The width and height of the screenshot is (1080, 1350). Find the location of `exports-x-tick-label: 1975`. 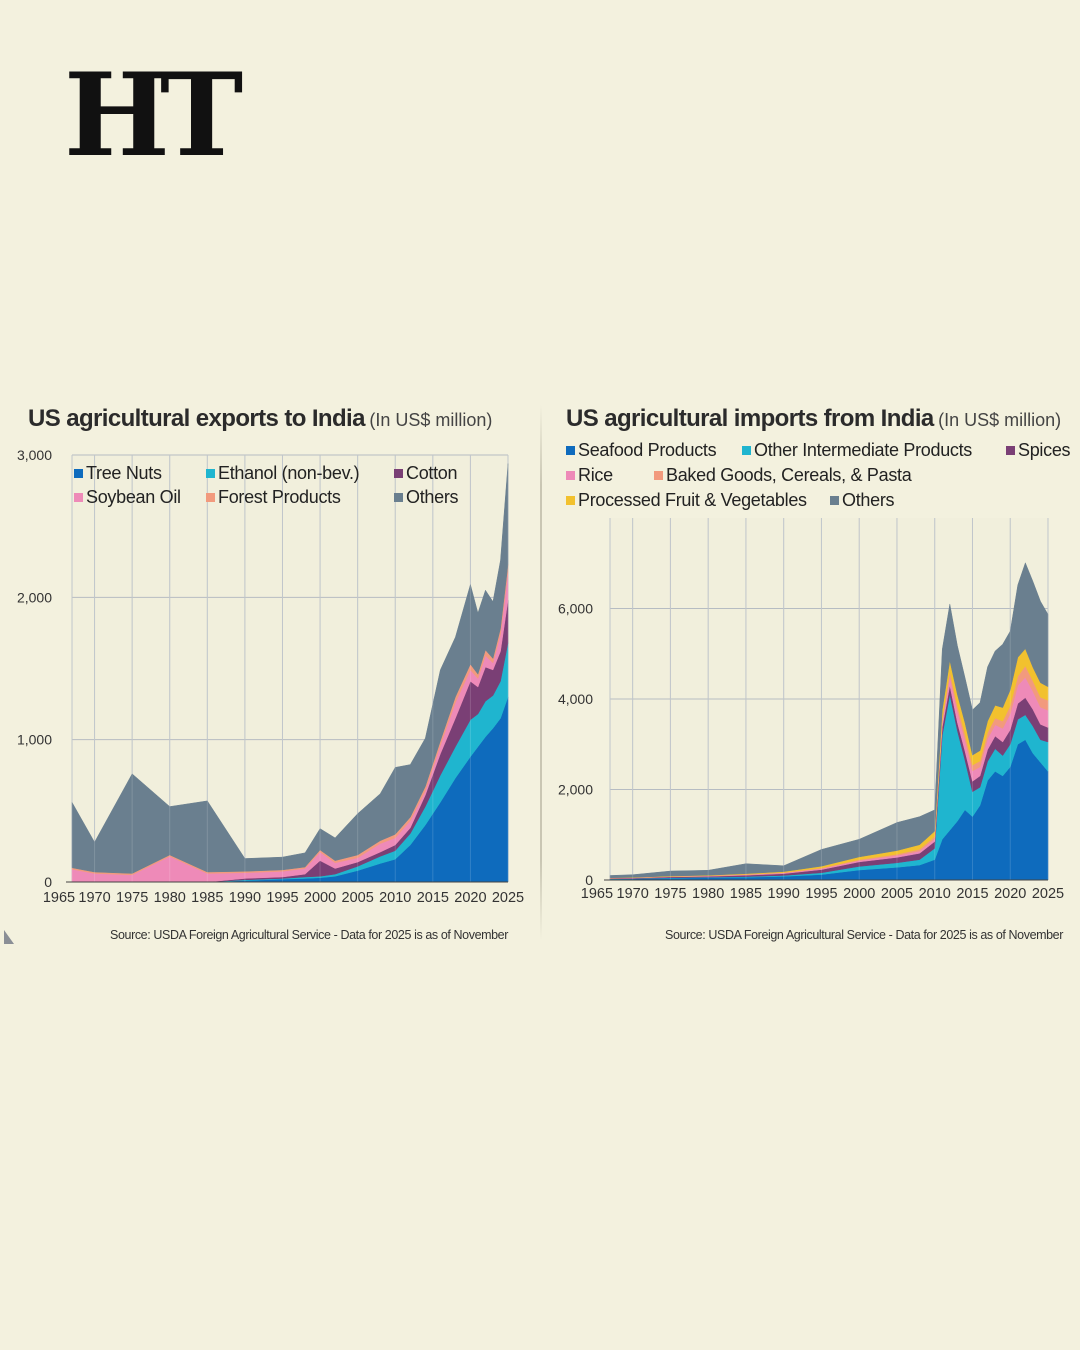

exports-x-tick-label: 1975 is located at coordinates (132, 898).